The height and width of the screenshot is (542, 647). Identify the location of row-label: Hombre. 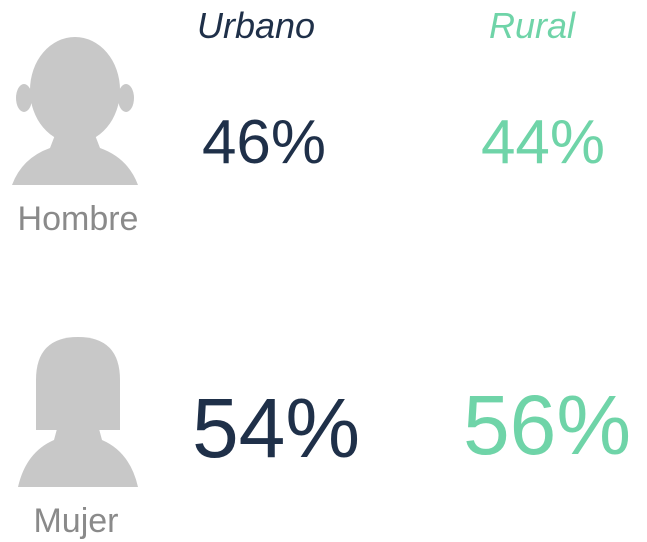
(78, 219).